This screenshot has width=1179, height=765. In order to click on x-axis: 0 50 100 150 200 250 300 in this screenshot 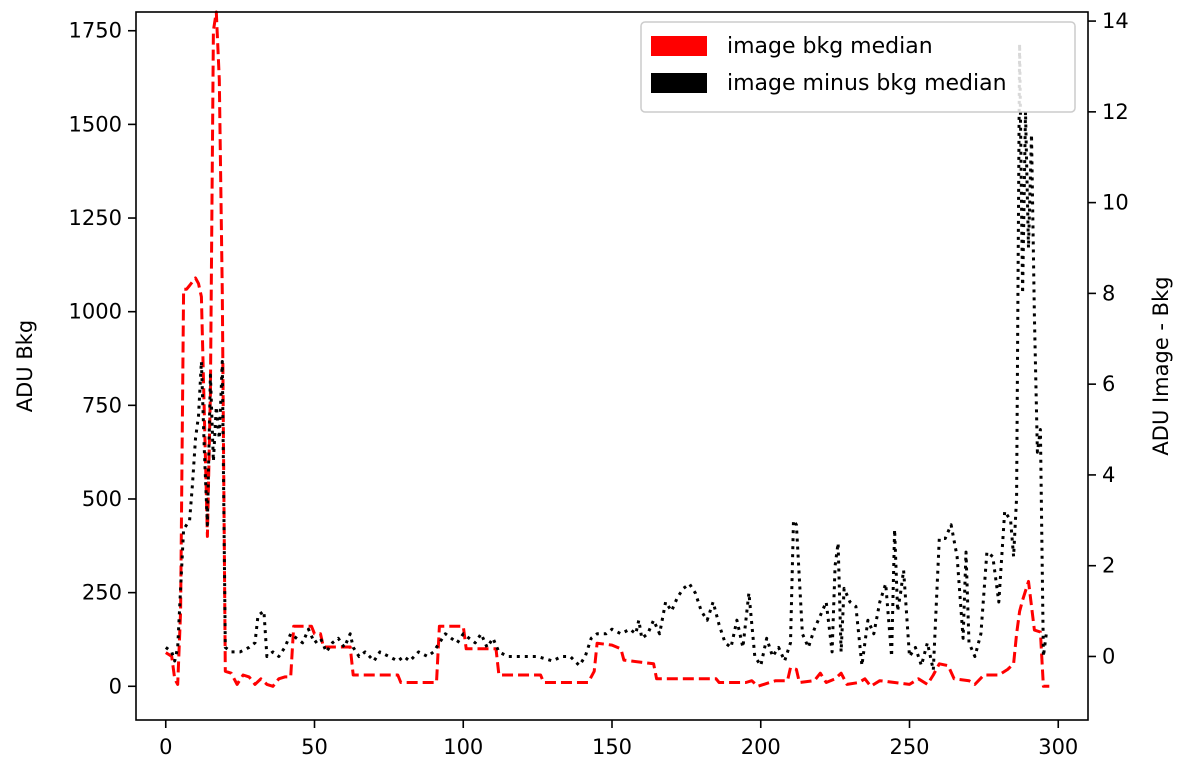, I will do `click(618, 739)`.